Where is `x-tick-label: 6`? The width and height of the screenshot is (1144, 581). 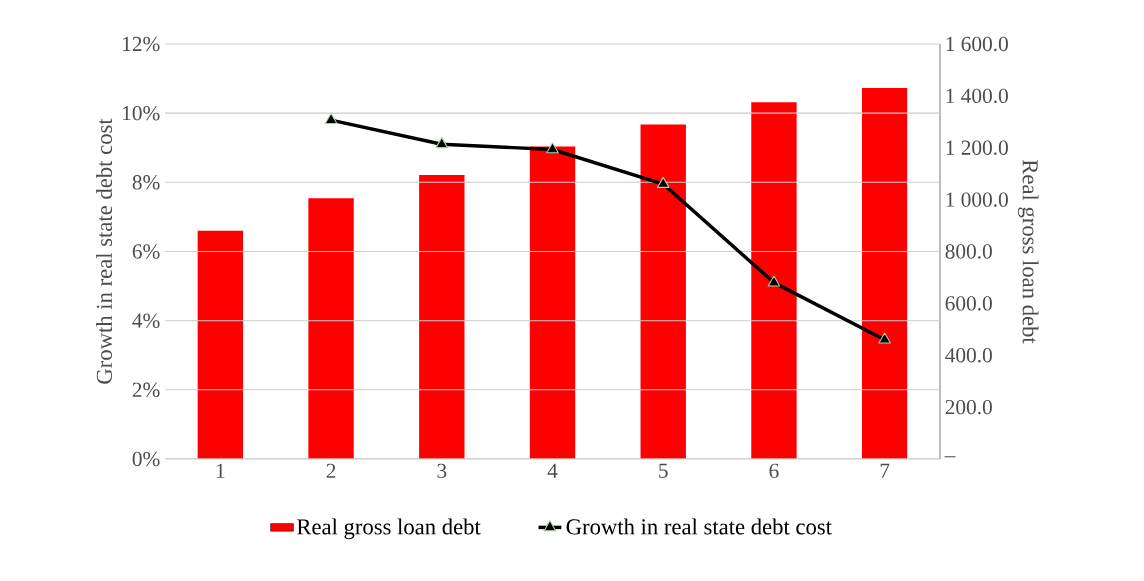 x-tick-label: 6 is located at coordinates (774, 471).